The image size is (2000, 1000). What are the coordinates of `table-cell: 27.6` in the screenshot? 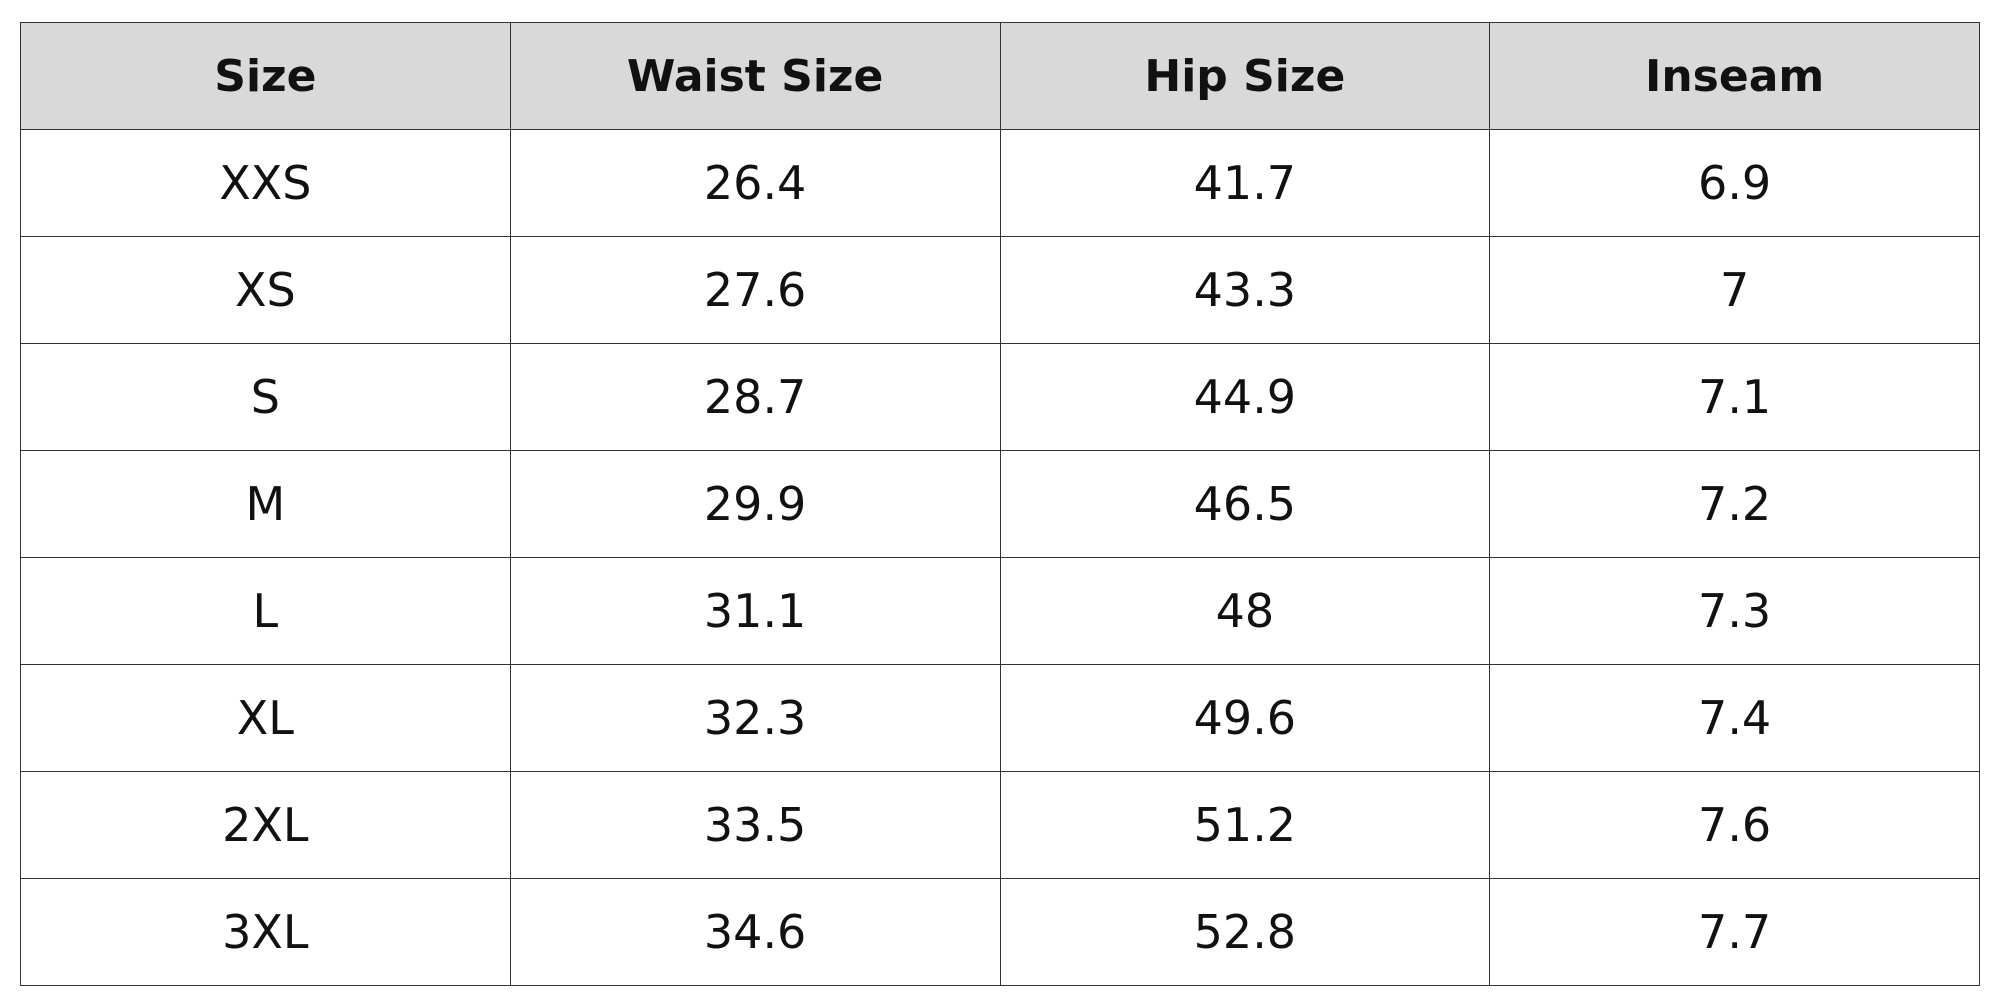 It's located at (755, 290).